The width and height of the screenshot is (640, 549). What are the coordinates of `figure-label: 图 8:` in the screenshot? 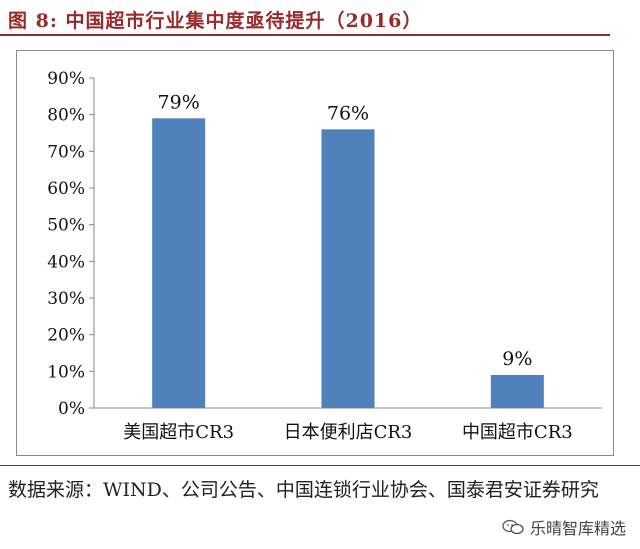 It's located at (33, 21).